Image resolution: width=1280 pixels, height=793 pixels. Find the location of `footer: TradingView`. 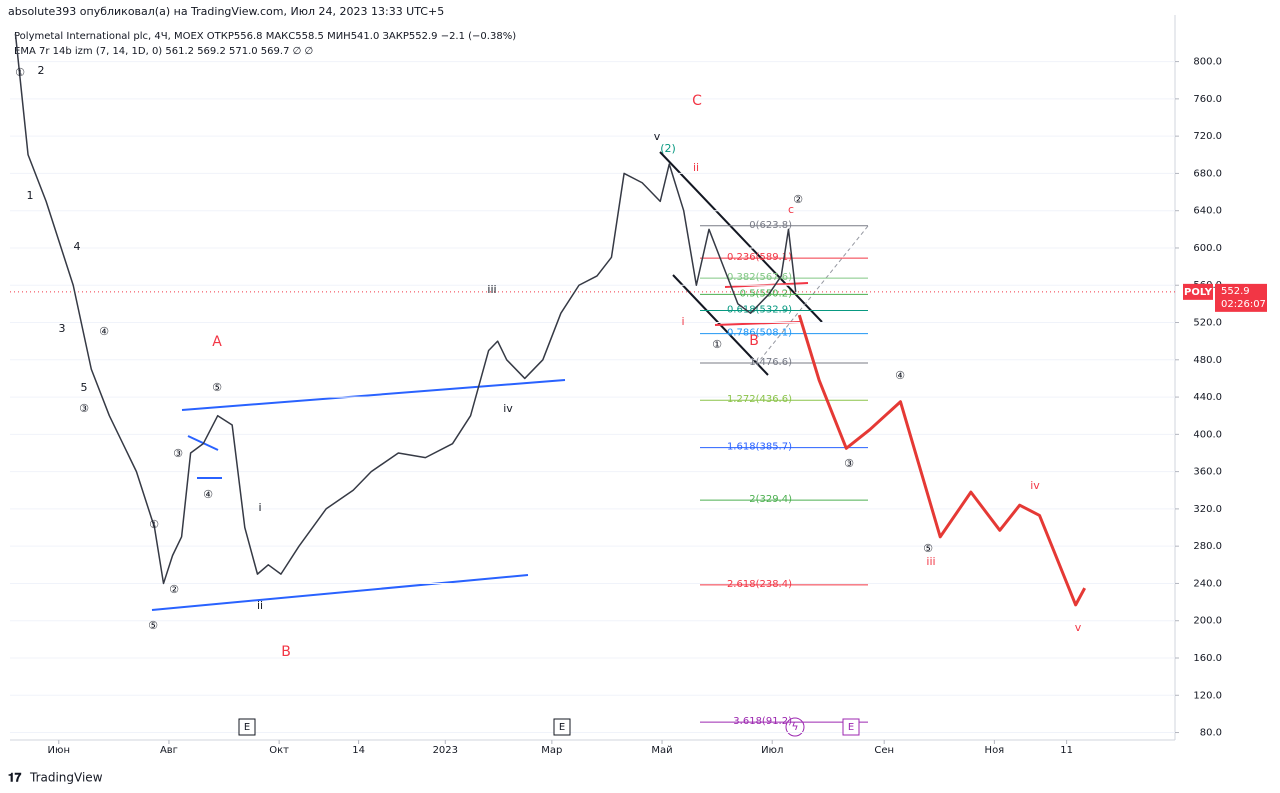

footer: TradingView is located at coordinates (66, 778).